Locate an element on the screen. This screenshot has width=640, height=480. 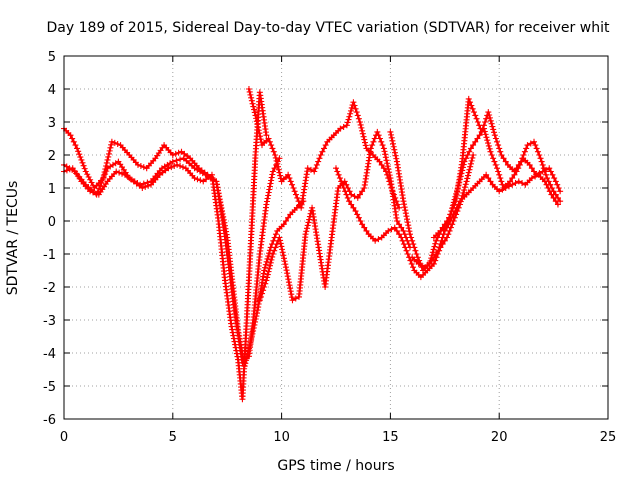
x-tick-label: 15 is located at coordinates (390, 437).